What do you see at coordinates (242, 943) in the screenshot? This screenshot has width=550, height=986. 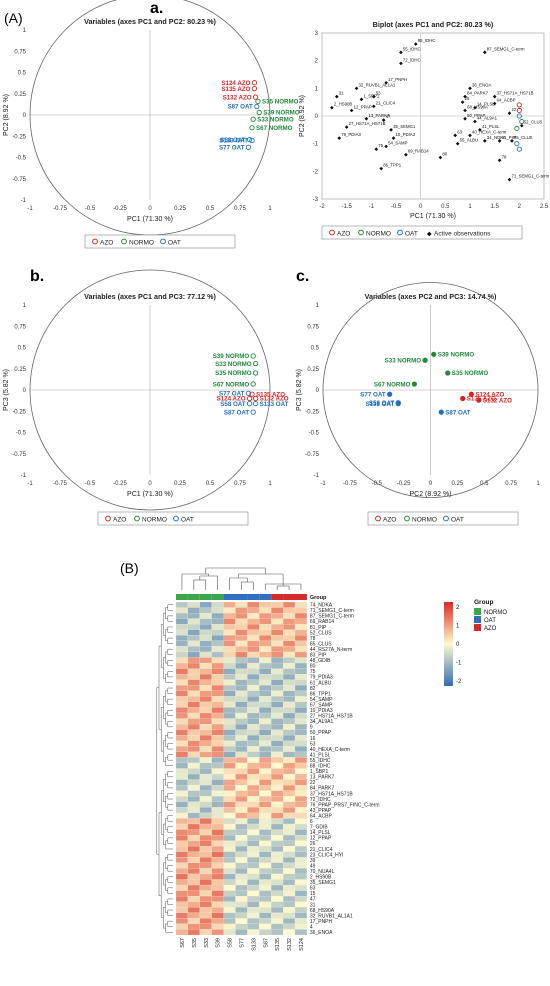 I see `column-label: S77` at bounding box center [242, 943].